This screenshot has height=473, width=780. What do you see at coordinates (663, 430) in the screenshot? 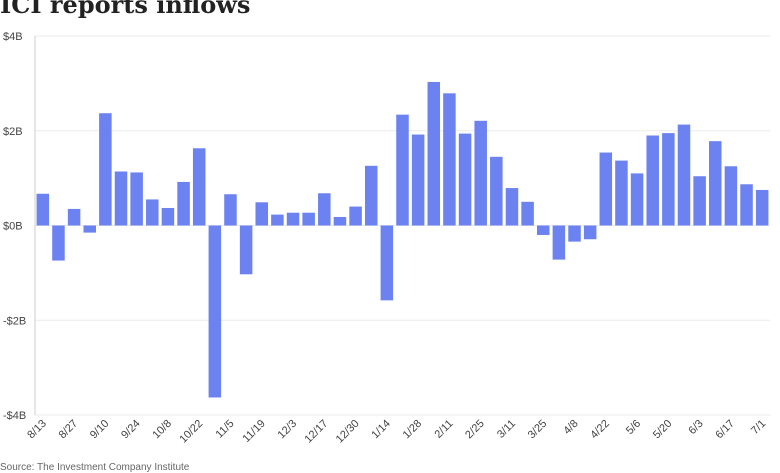
I see `x-tick-label: 5/20` at bounding box center [663, 430].